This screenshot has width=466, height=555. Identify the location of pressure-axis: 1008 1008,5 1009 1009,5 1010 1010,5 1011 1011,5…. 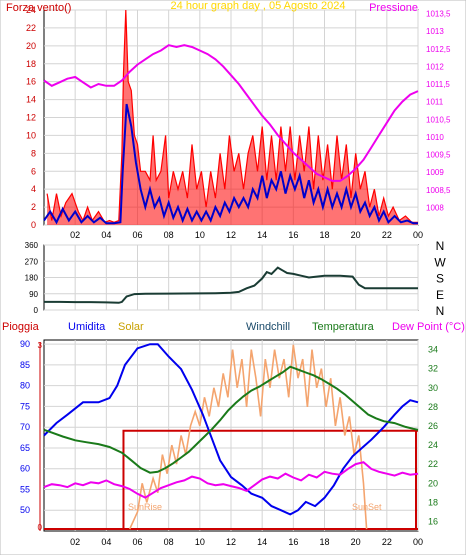
(438, 111).